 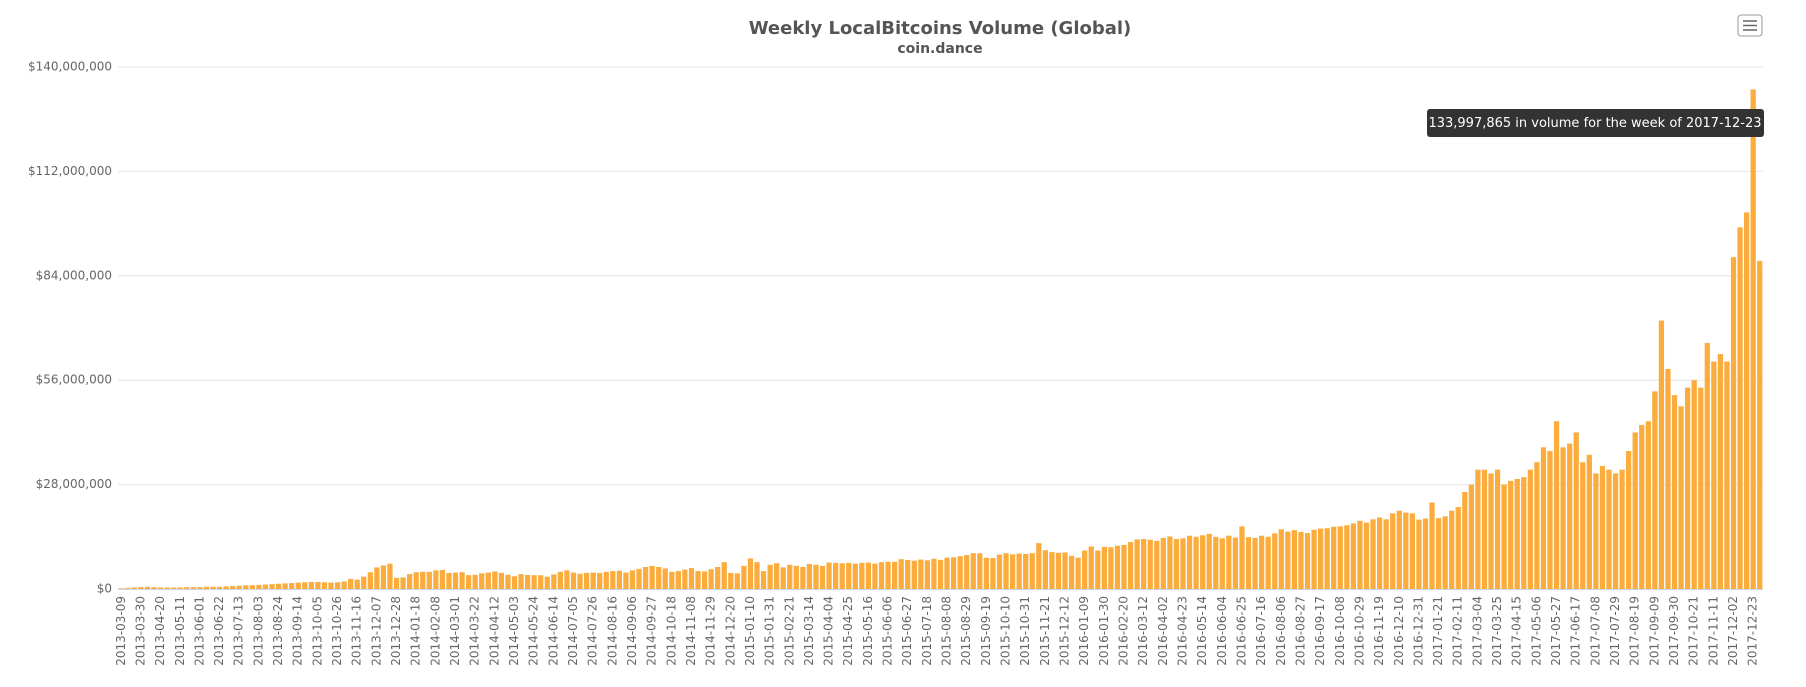 I want to click on x-tick-label: 2015-07-18, so click(x=927, y=631).